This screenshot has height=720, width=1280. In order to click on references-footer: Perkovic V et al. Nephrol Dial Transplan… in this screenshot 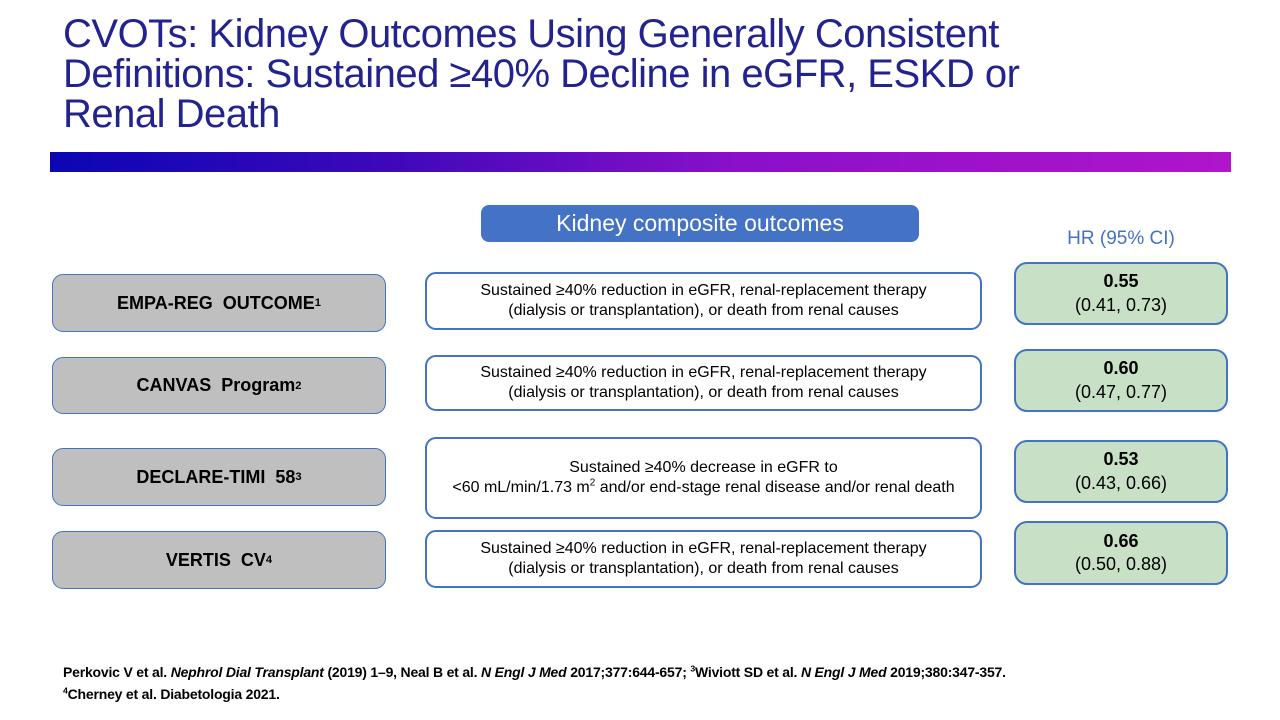, I will do `click(640, 683)`.